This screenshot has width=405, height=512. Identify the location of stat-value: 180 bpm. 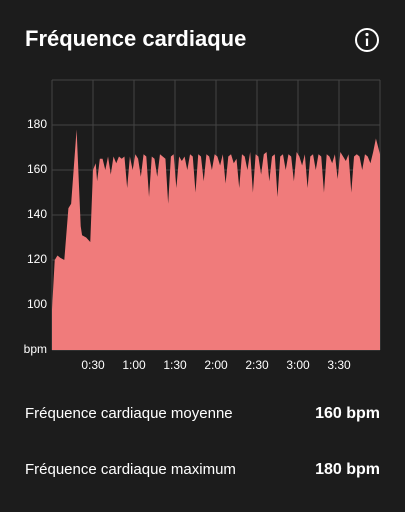
(347, 469).